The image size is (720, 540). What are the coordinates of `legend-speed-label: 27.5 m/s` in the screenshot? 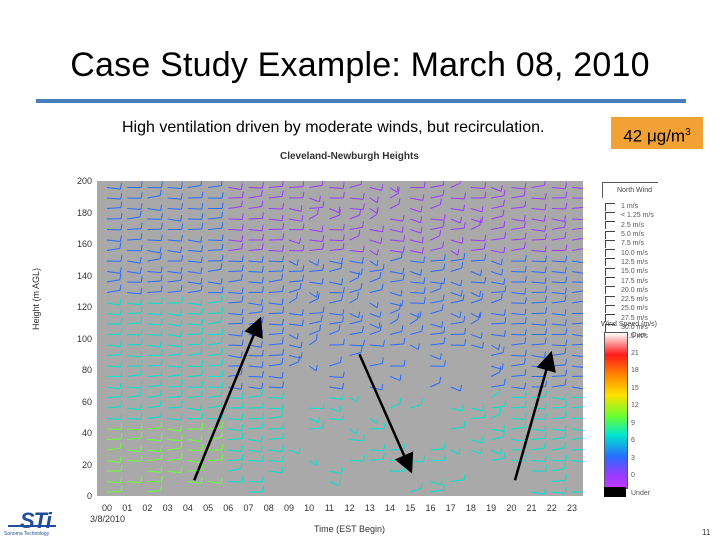 It's located at (634, 318).